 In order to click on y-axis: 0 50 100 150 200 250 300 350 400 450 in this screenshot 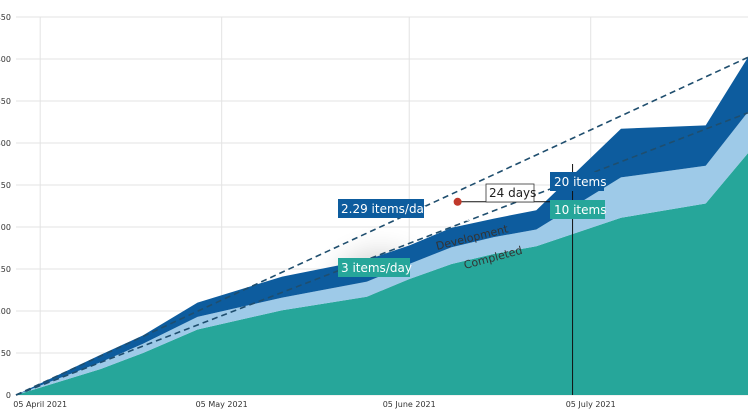, I will do `click(5, 206)`.